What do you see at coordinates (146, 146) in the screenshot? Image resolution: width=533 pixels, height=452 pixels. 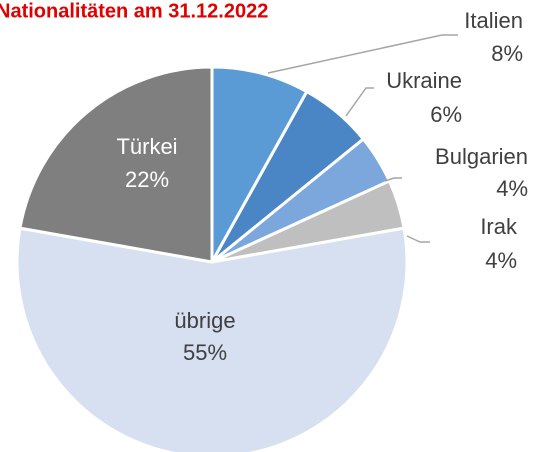 I see `category-label: Türkei` at bounding box center [146, 146].